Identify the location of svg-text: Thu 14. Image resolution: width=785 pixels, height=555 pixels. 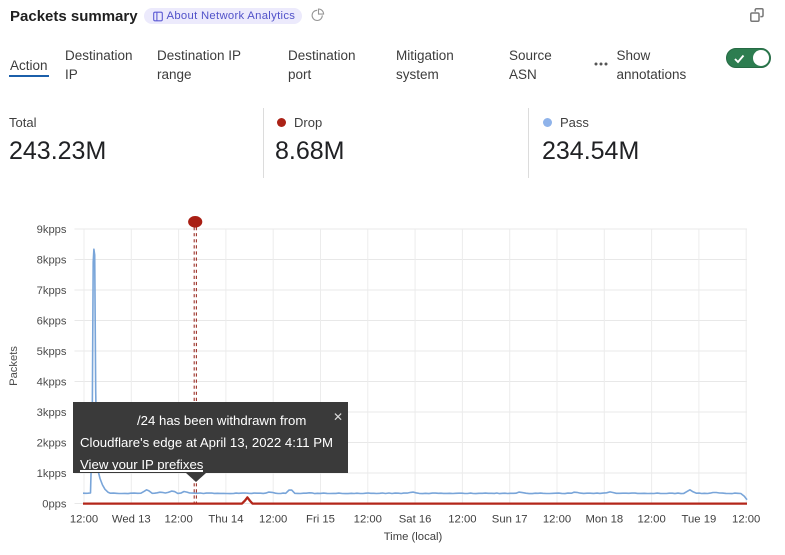
(225, 520).